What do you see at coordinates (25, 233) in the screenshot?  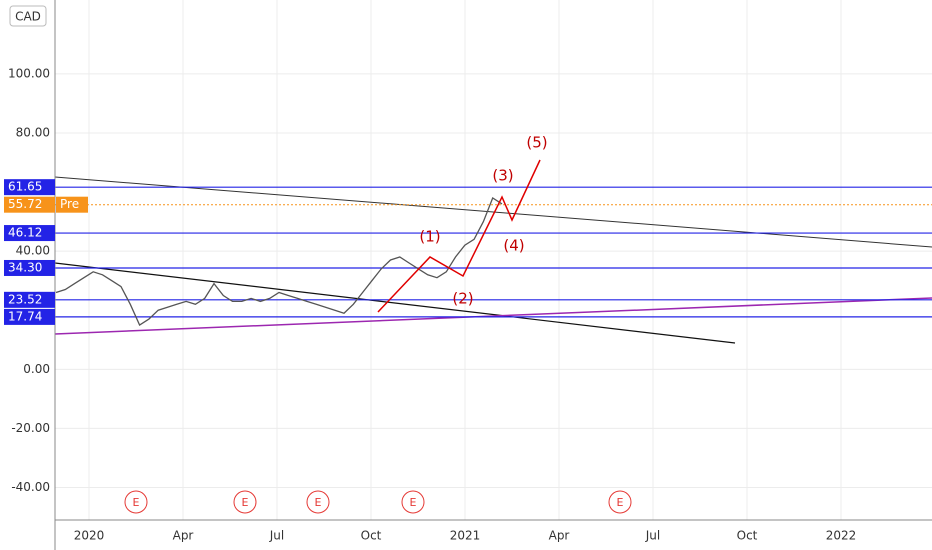 I see `price-badge-label: 46.12` at bounding box center [25, 233].